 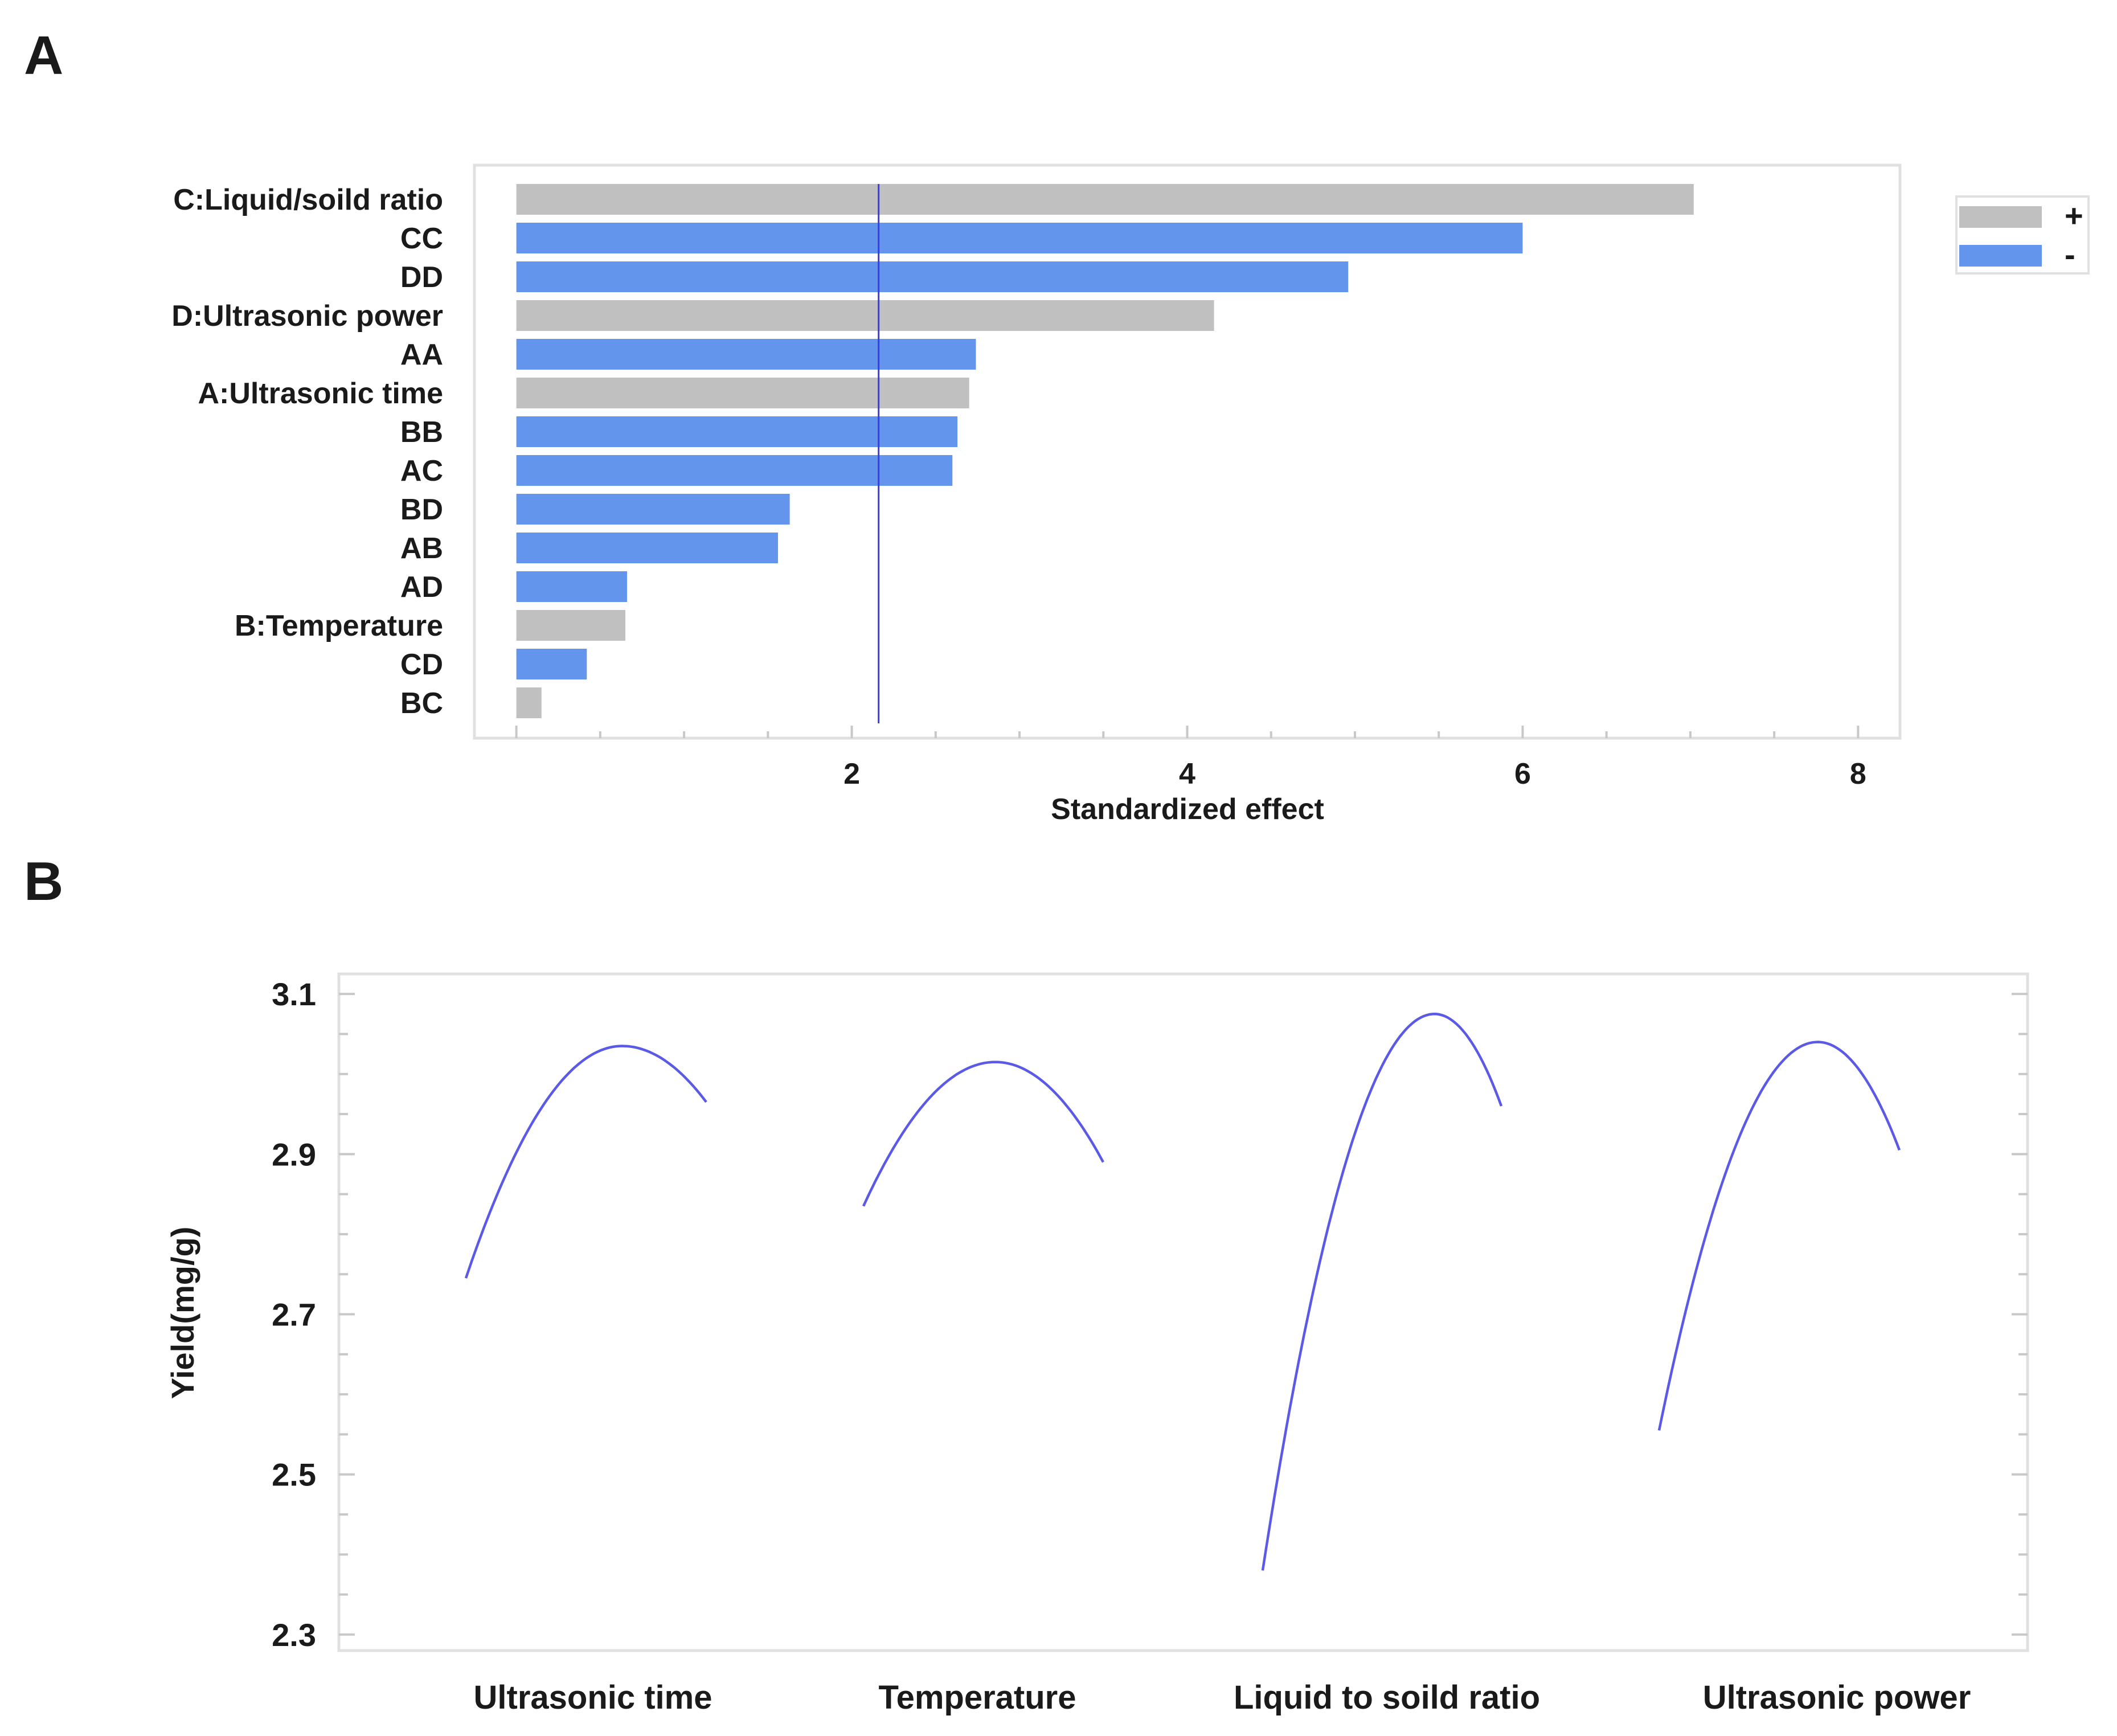 I want to click on pareto-category-label: AA, so click(x=421, y=354).